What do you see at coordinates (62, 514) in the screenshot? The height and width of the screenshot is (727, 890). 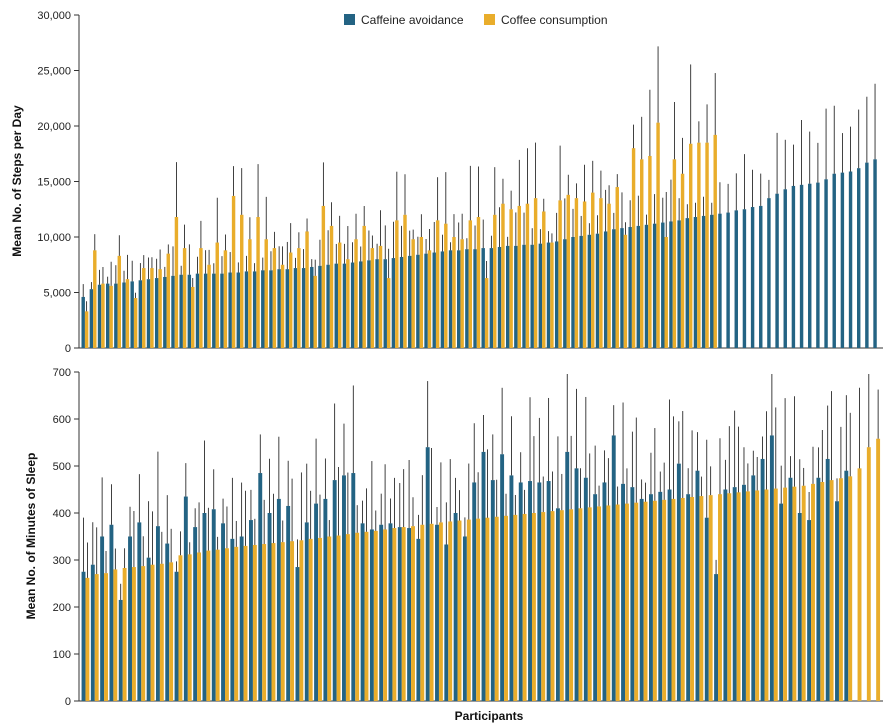 I see `sleep-y-tick-label: 400` at bounding box center [62, 514].